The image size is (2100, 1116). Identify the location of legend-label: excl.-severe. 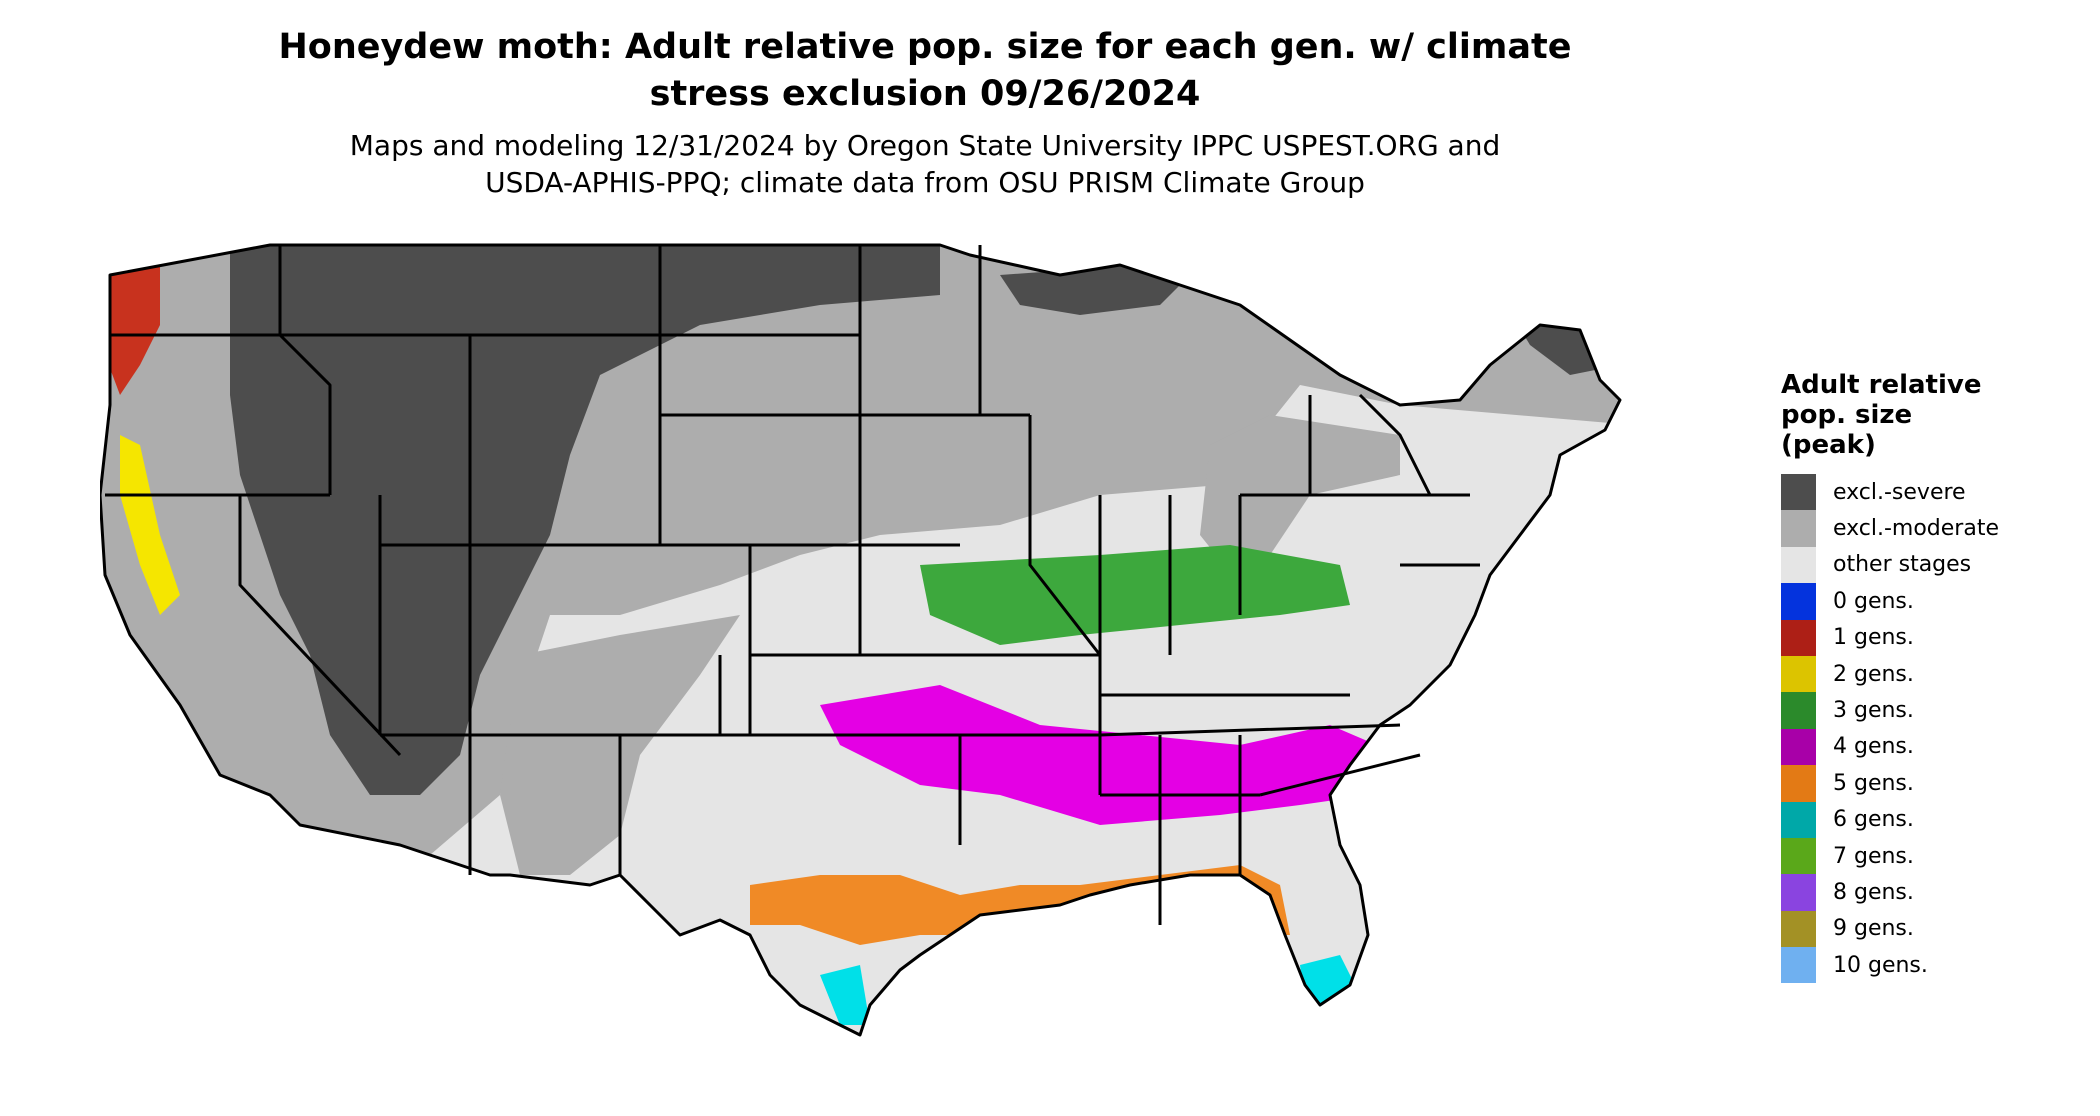
(1899, 492).